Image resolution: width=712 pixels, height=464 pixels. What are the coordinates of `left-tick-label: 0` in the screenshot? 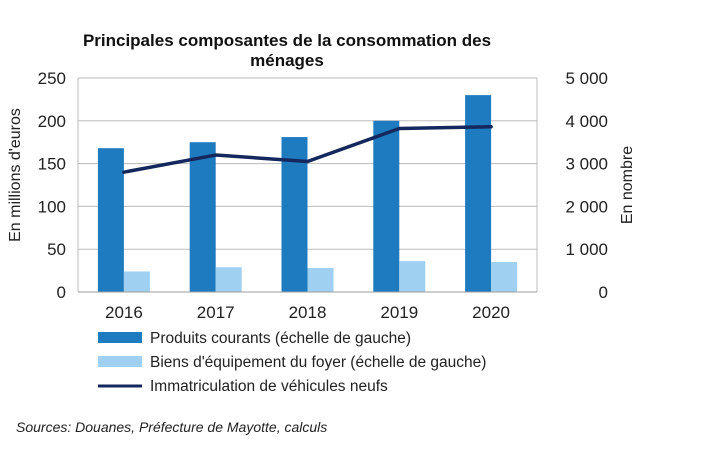 It's located at (61, 292).